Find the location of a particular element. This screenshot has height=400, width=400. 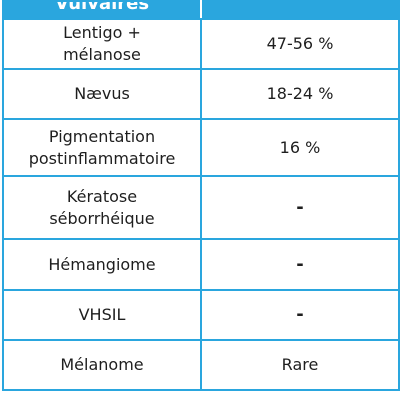

label-cell: VHSIL is located at coordinates (102, 315).